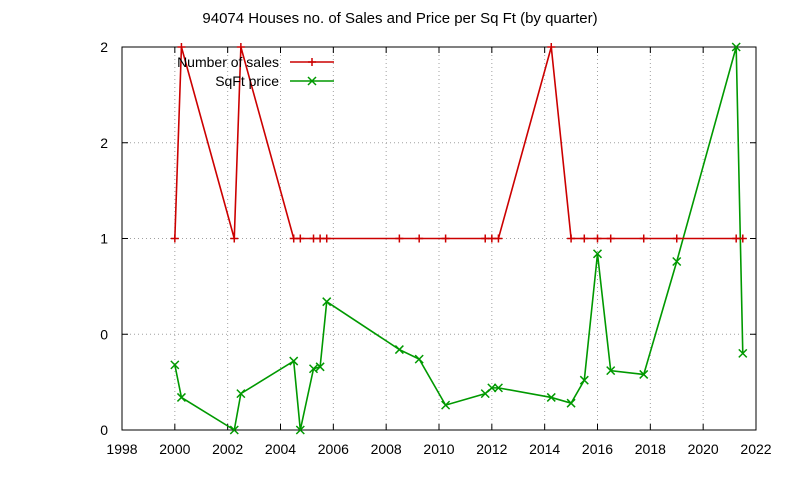 The image size is (800, 480). Describe the element at coordinates (491, 449) in the screenshot. I see `x-tick-label: 2012` at that location.